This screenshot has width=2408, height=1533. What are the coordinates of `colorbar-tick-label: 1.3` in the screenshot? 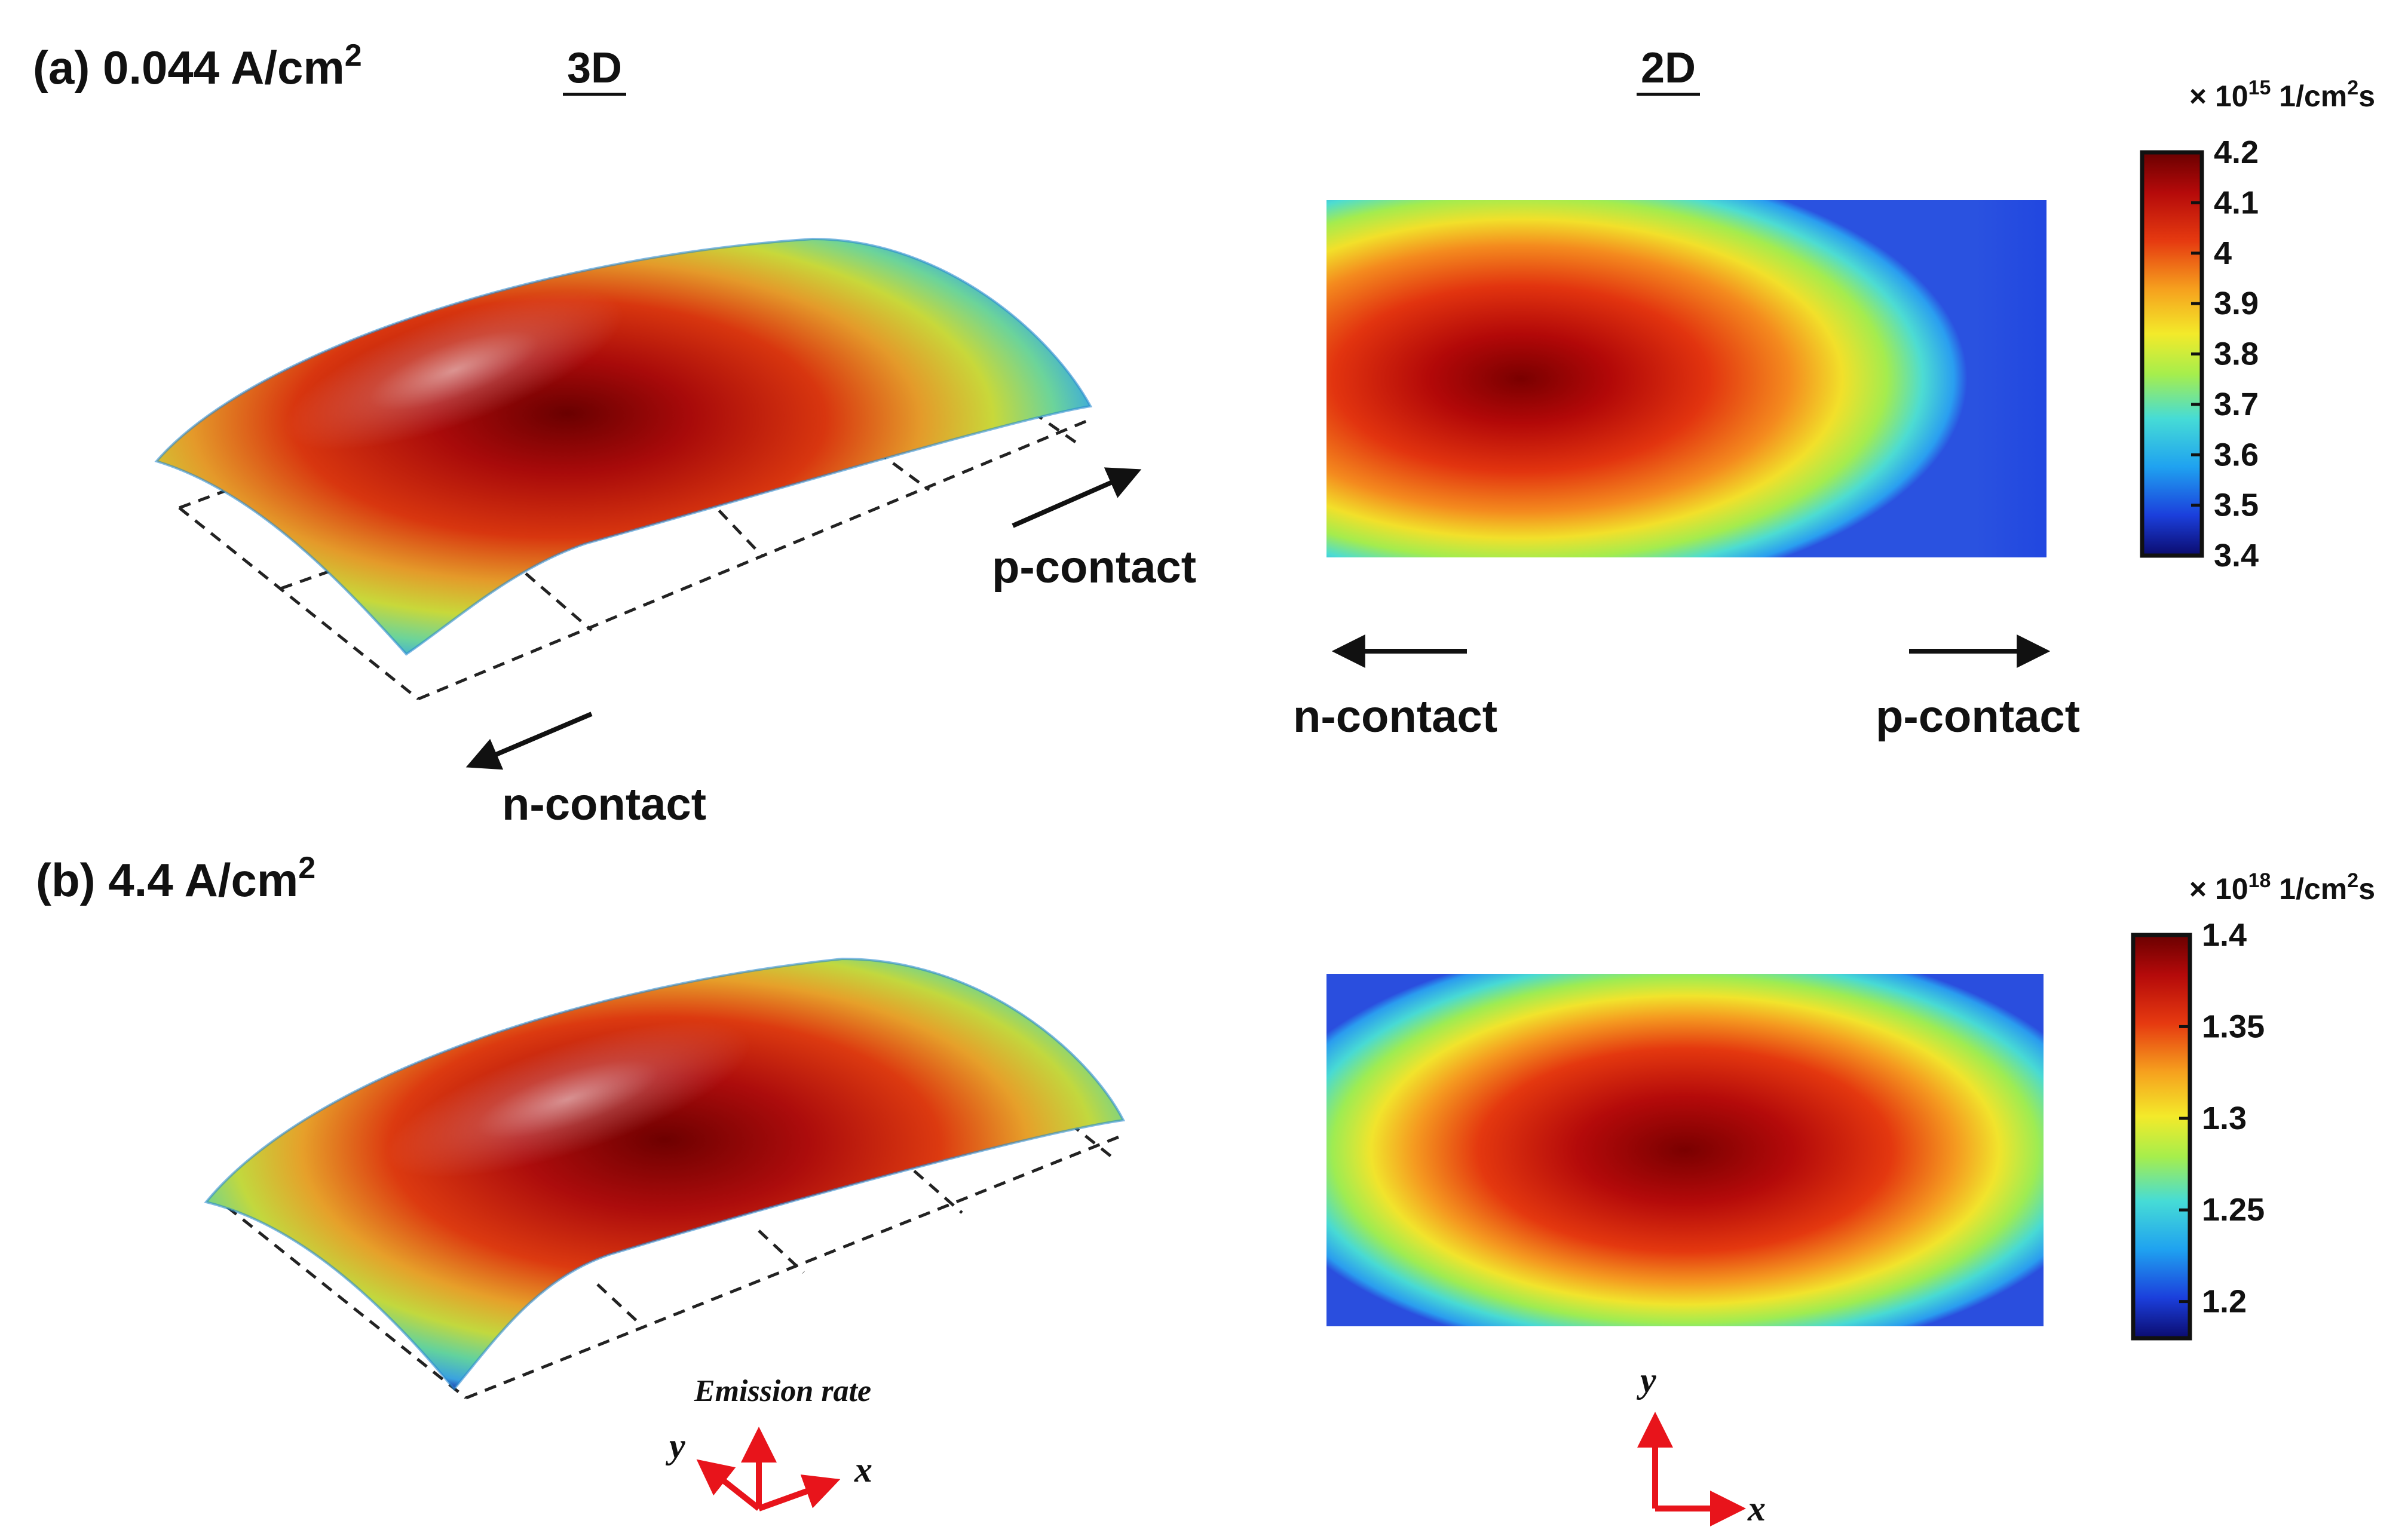 It's located at (2224, 1118).